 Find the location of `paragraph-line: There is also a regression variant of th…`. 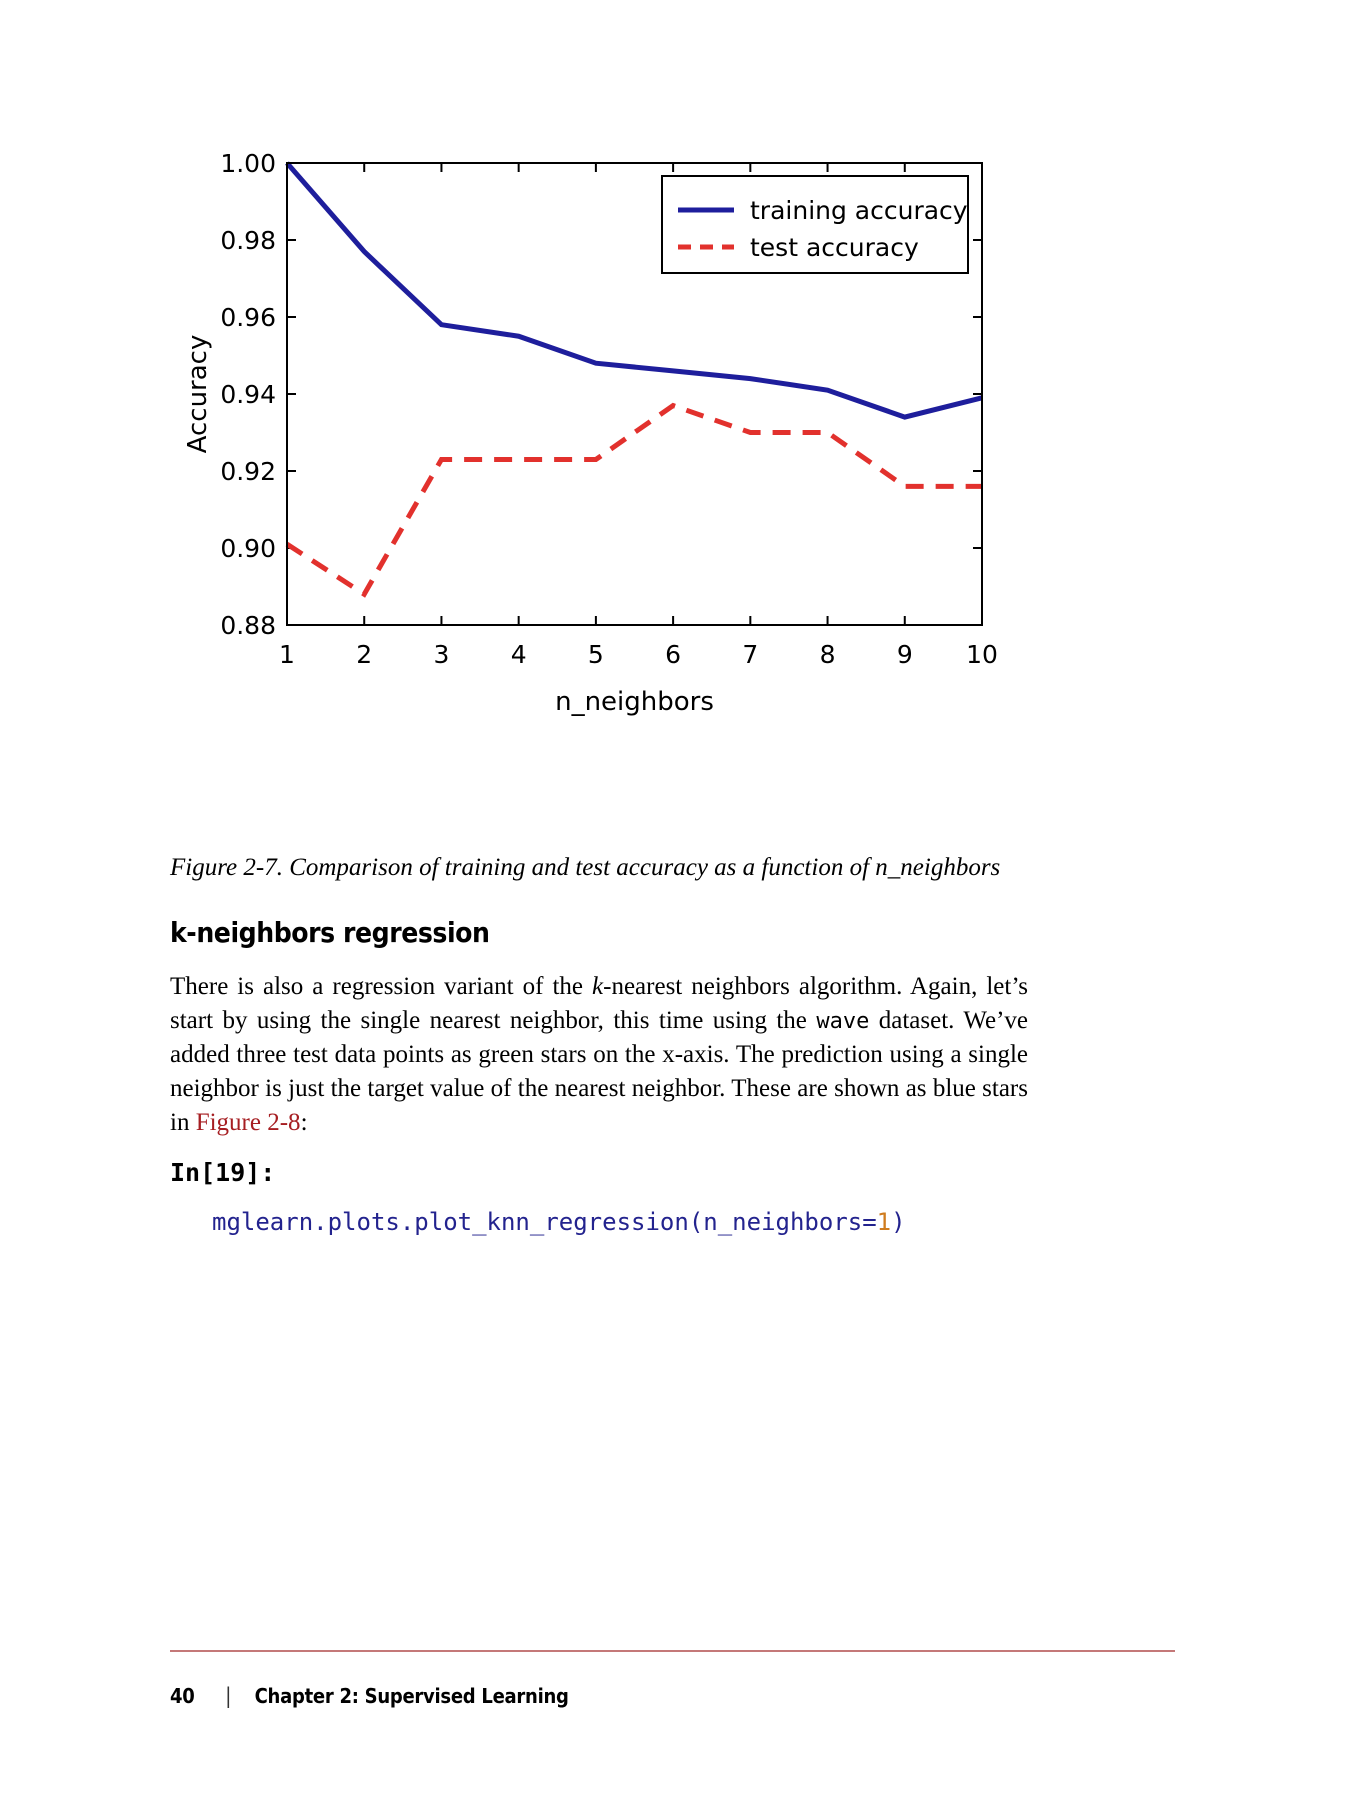

paragraph-line: There is also a regression variant of th… is located at coordinates (599, 987).